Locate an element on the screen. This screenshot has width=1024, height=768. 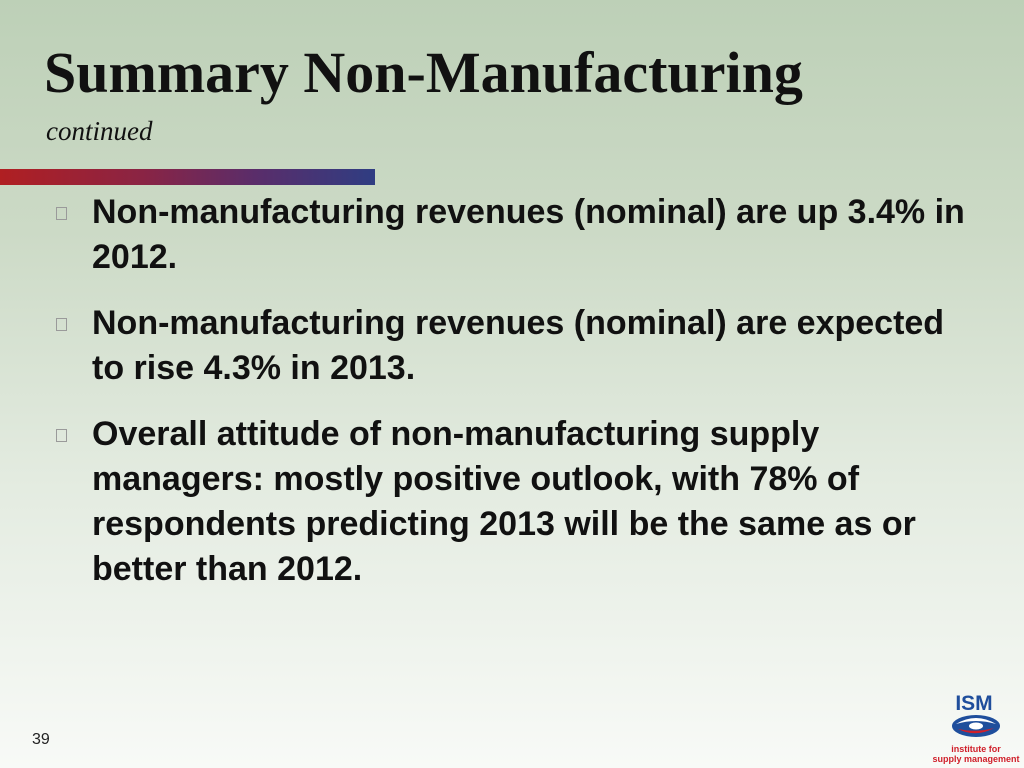
slide-subtitle: continued is located at coordinates (99, 131).